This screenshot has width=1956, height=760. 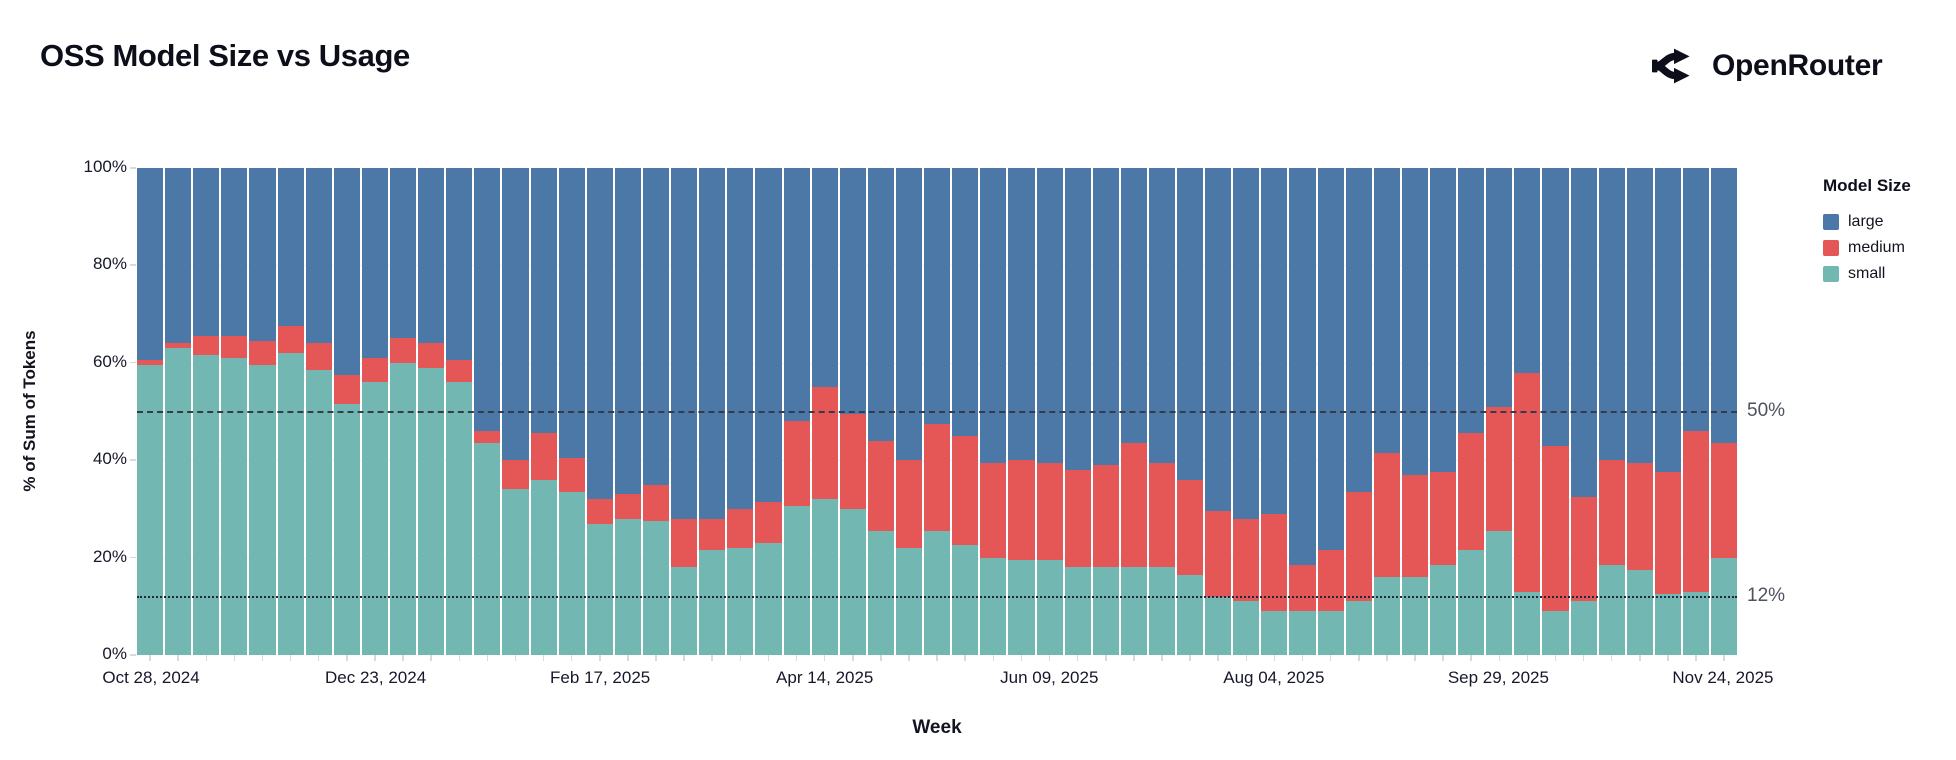 What do you see at coordinates (109, 556) in the screenshot?
I see `y-tick-label: 20%` at bounding box center [109, 556].